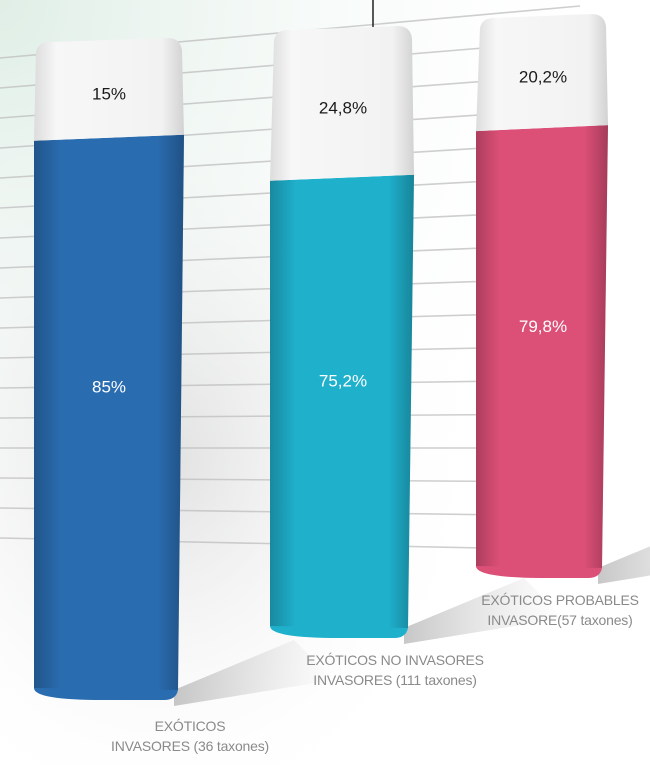 This screenshot has height=765, width=650. I want to click on value-label-cap: 20,2%, so click(543, 77).